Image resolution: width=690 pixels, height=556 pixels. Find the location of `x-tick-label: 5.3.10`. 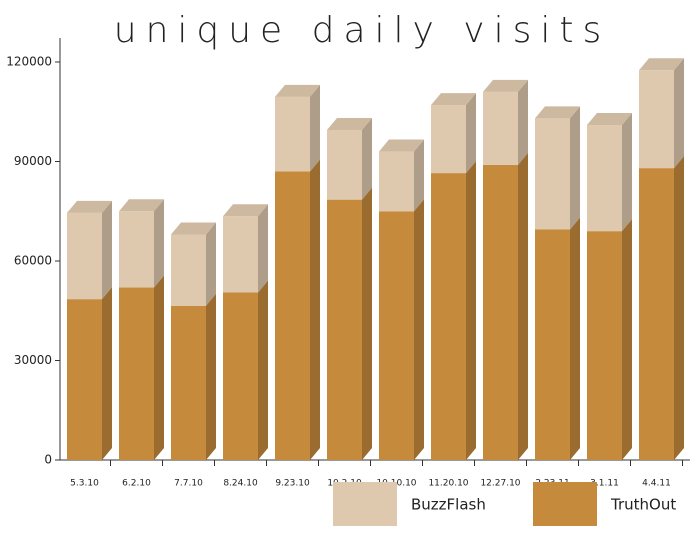

x-tick-label: 5.3.10 is located at coordinates (84, 484).